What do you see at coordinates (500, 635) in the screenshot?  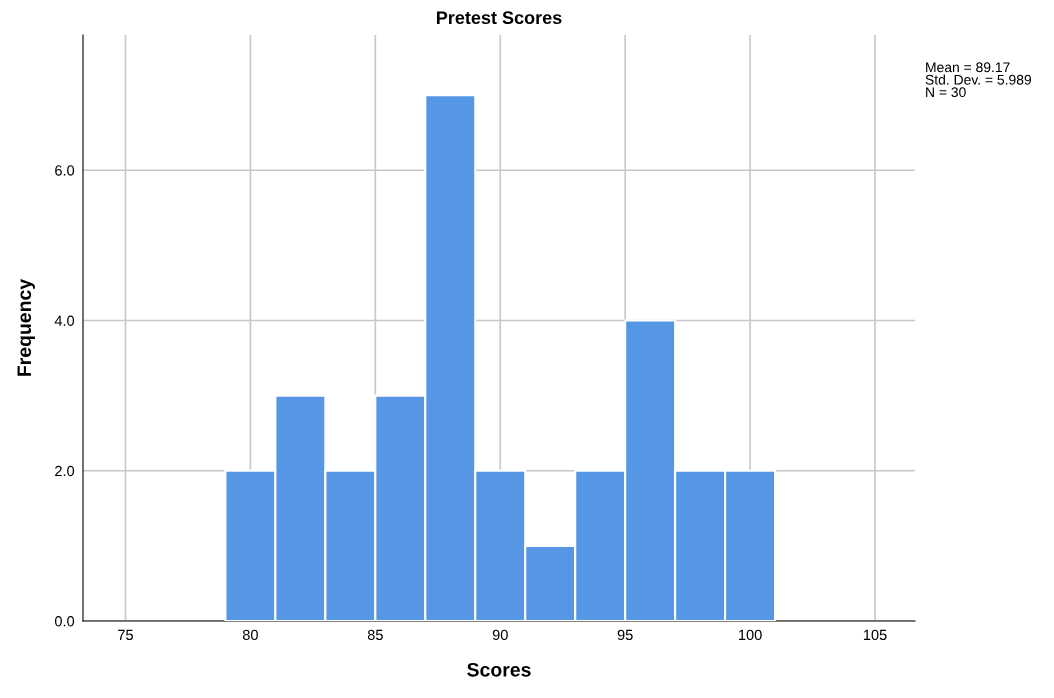 I see `x-tick-label: 90` at bounding box center [500, 635].